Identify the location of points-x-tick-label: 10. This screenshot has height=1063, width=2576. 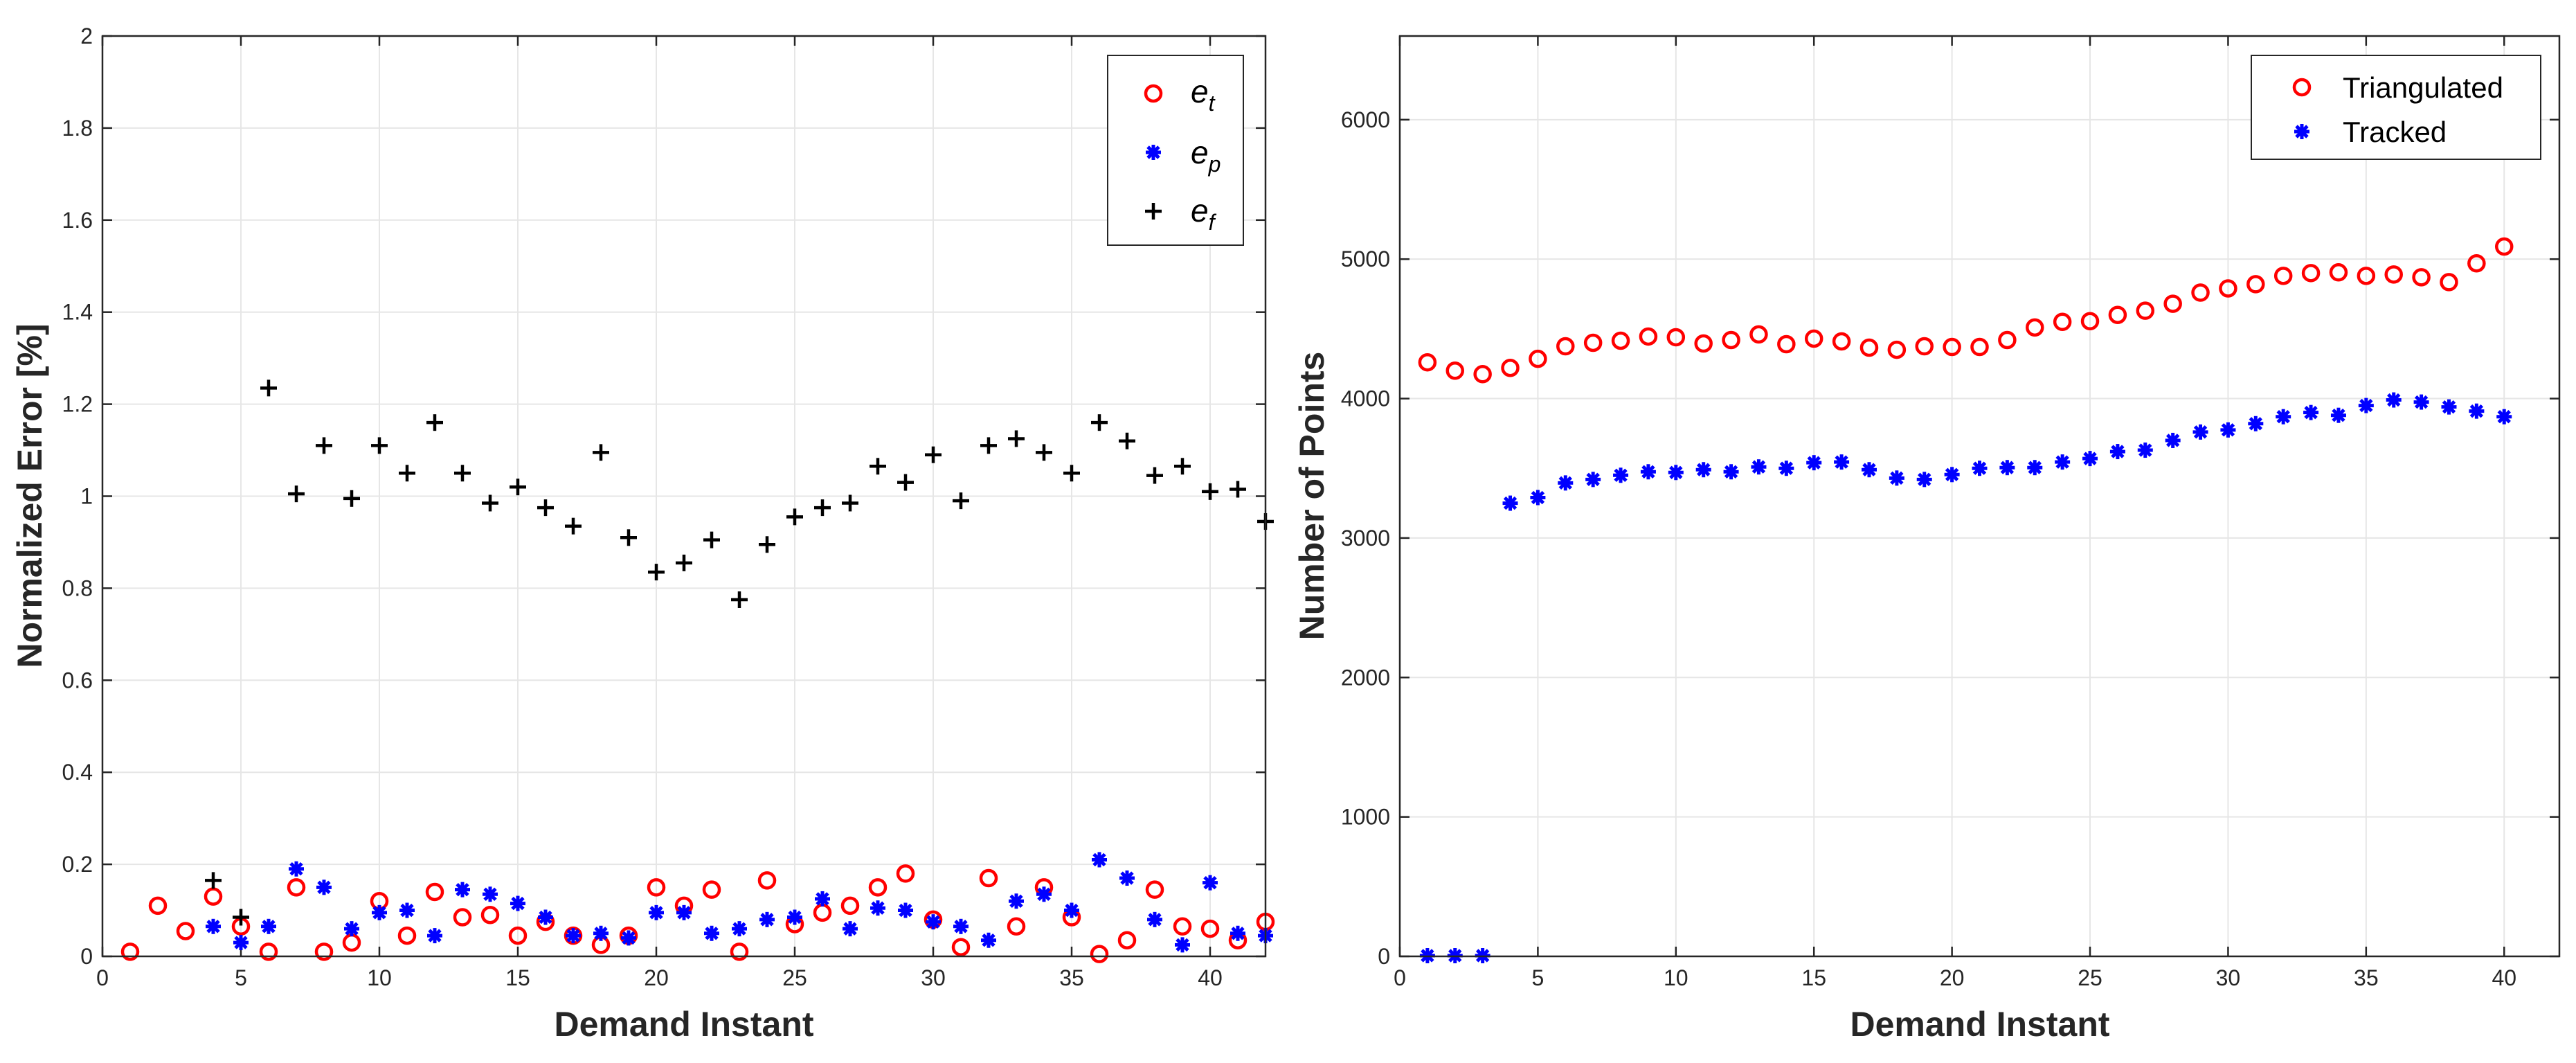
(1676, 977).